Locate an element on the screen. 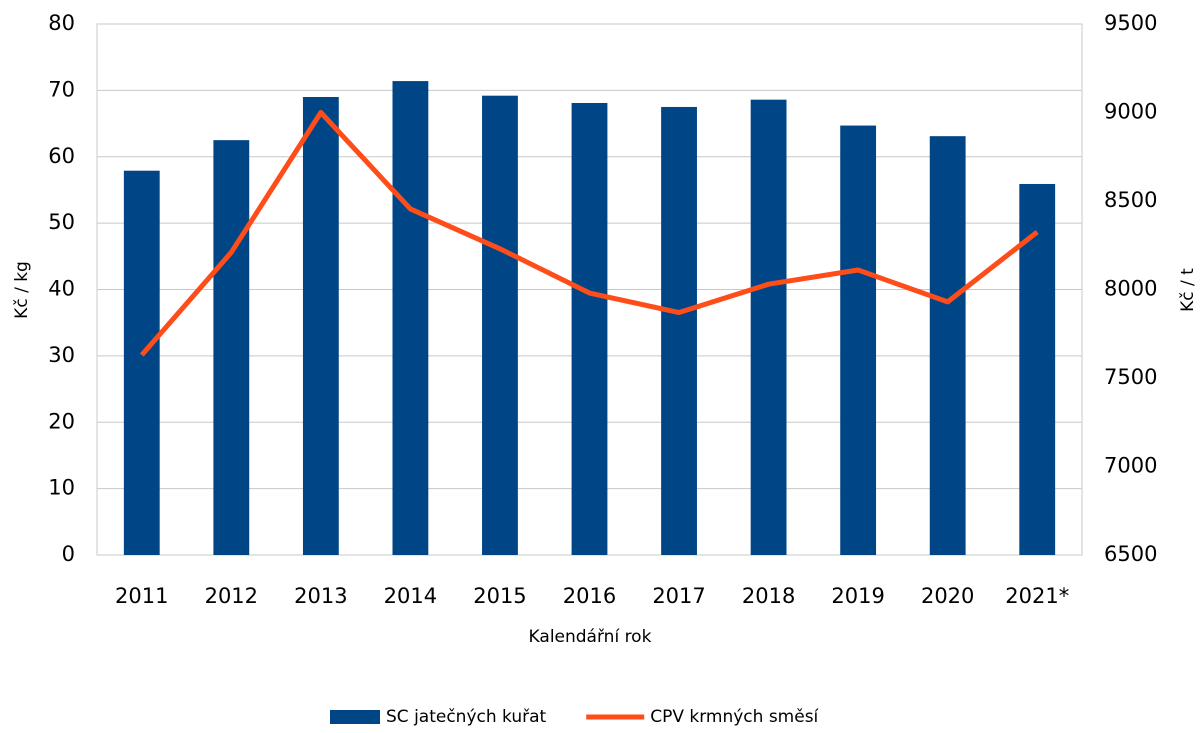  y2-tick-label: 8000 is located at coordinates (1130, 289).